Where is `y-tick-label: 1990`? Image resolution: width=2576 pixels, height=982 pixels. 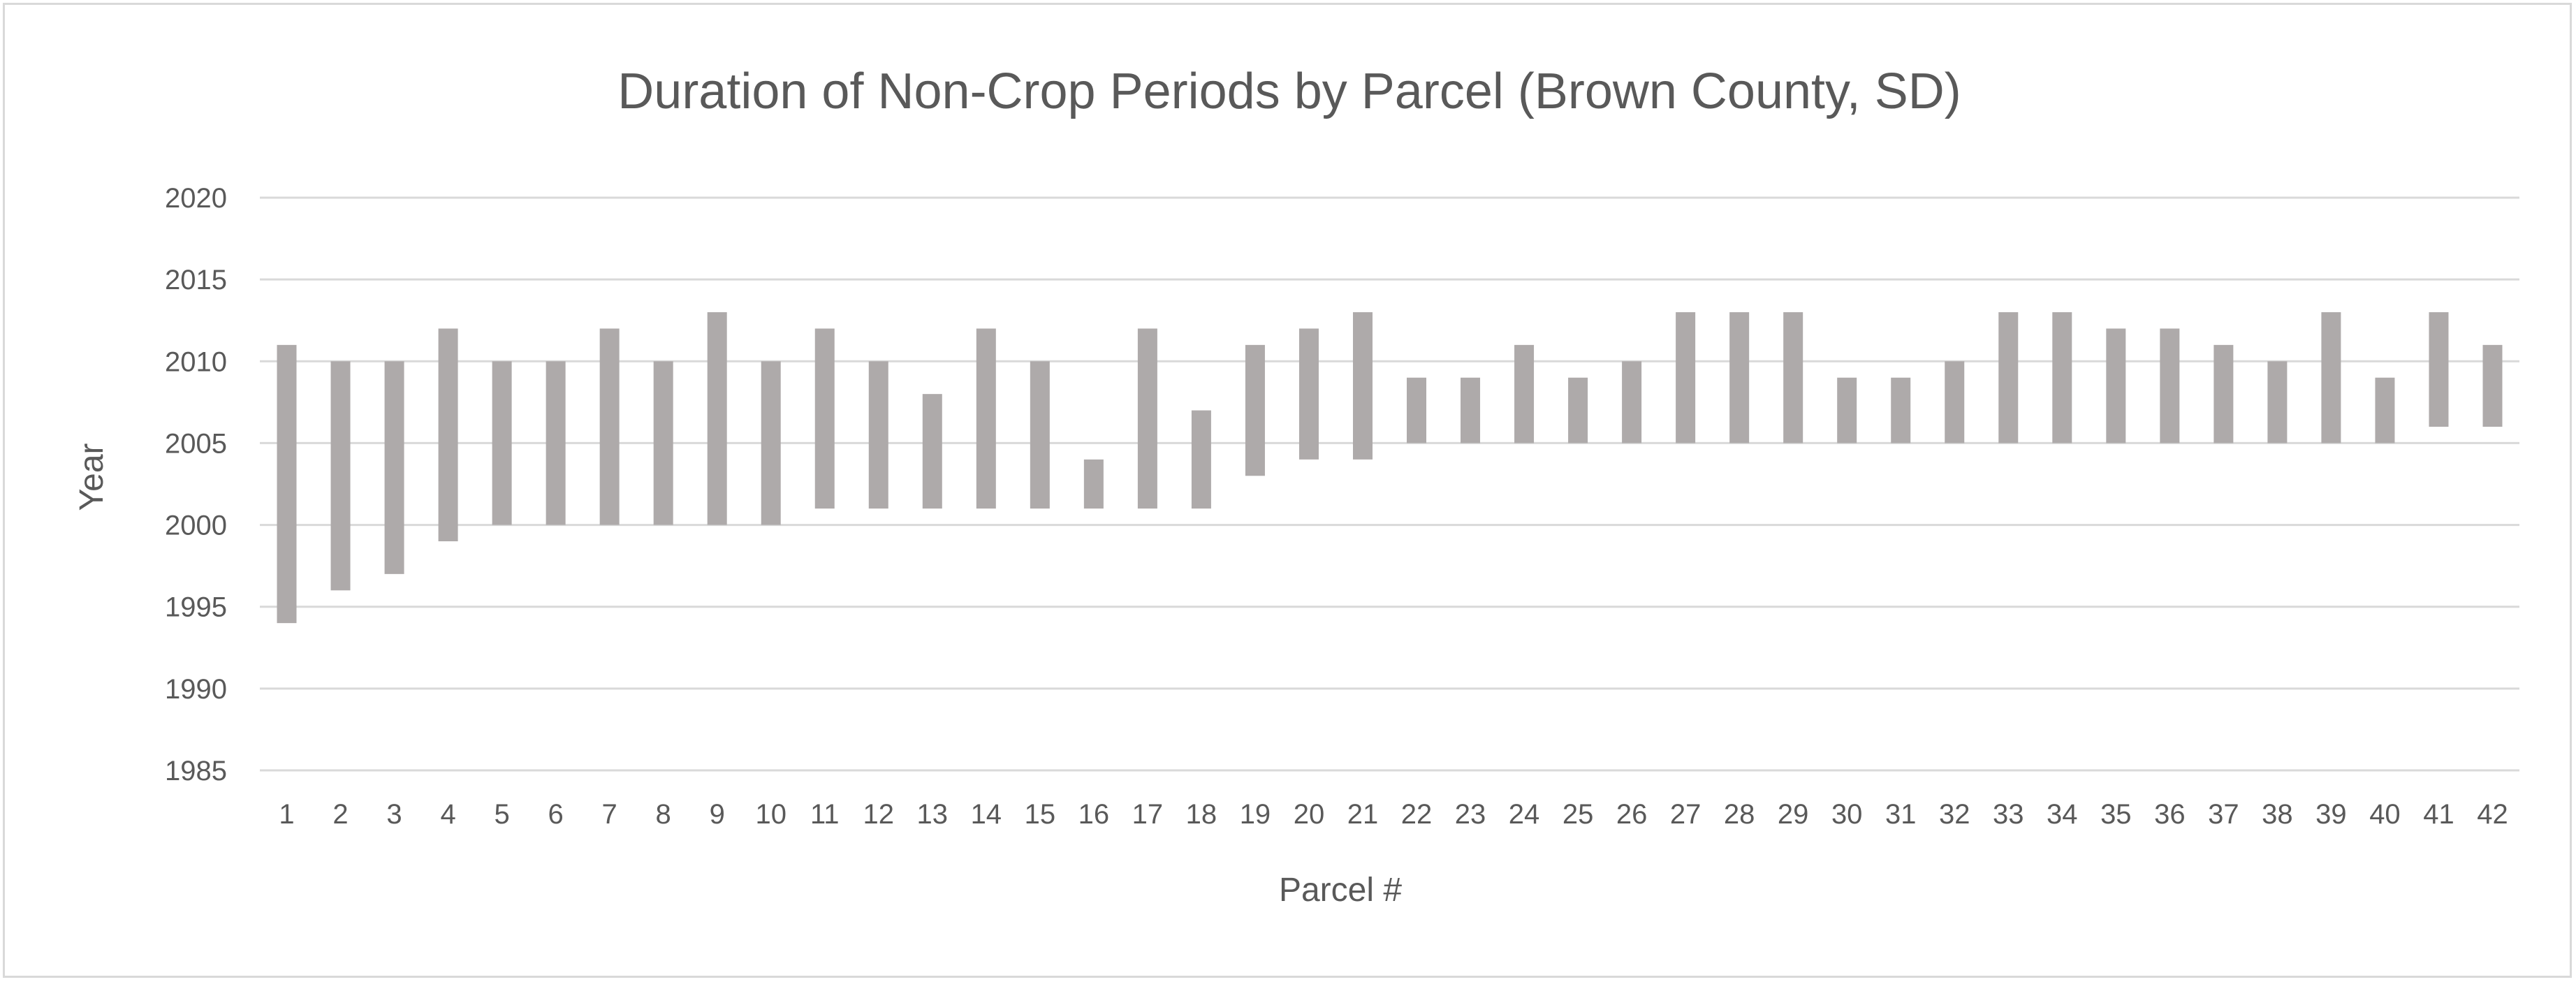
y-tick-label: 1990 is located at coordinates (196, 689).